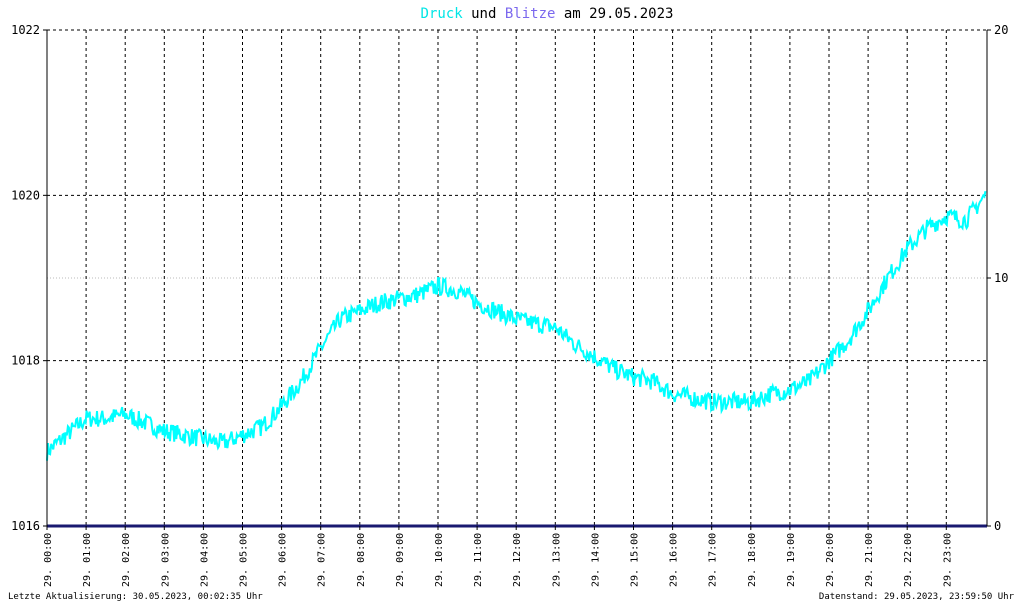 The height and width of the screenshot is (606, 1020). I want to click on x-tick-label: 29. 04:00, so click(204, 560).